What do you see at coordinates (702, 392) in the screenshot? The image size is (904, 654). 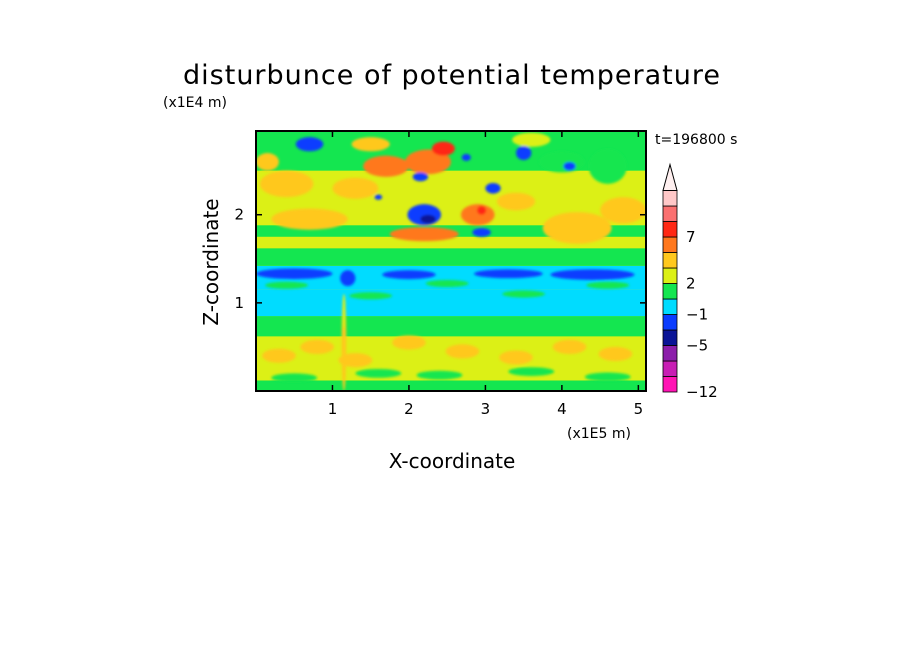 I see `colorbar-label: −12` at bounding box center [702, 392].